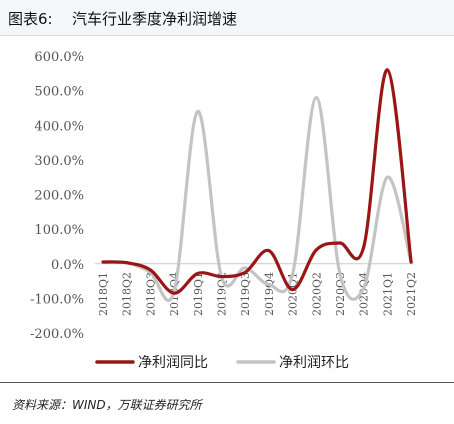  What do you see at coordinates (103, 294) in the screenshot?
I see `x-tick-label: 2018Q1` at bounding box center [103, 294].